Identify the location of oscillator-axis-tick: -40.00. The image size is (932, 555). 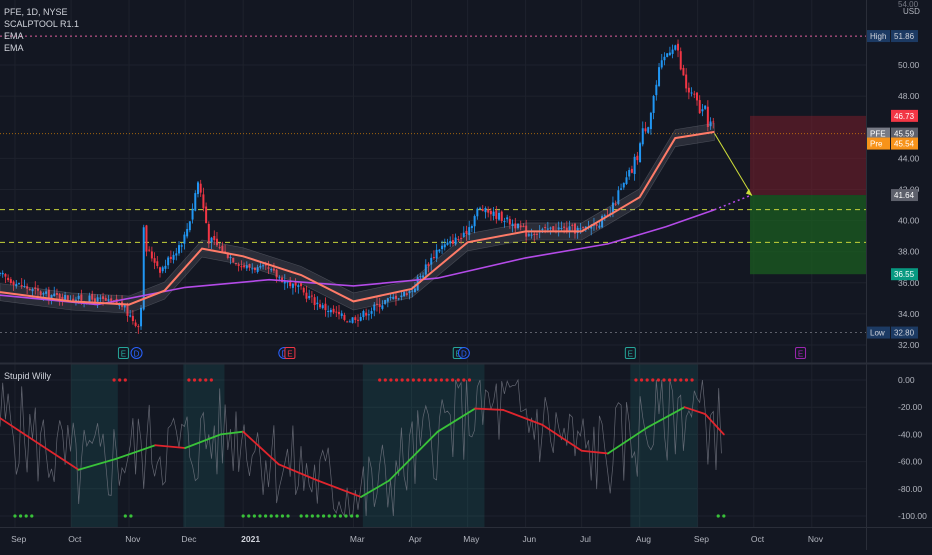
(910, 434).